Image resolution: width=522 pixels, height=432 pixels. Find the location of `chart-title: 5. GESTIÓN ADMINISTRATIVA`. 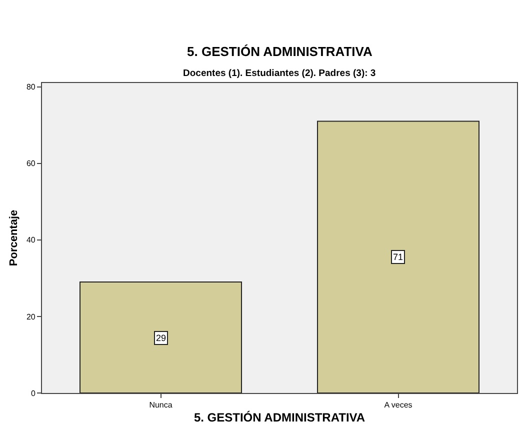

chart-title: 5. GESTIÓN ADMINISTRATIVA is located at coordinates (280, 51).